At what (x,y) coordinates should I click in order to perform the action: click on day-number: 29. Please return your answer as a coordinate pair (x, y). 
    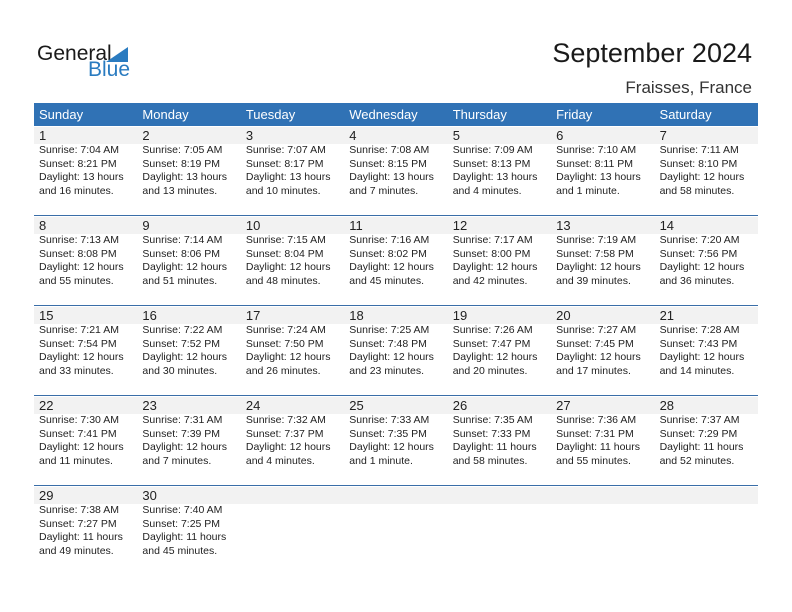
    Looking at the image, I should click on (46, 495).